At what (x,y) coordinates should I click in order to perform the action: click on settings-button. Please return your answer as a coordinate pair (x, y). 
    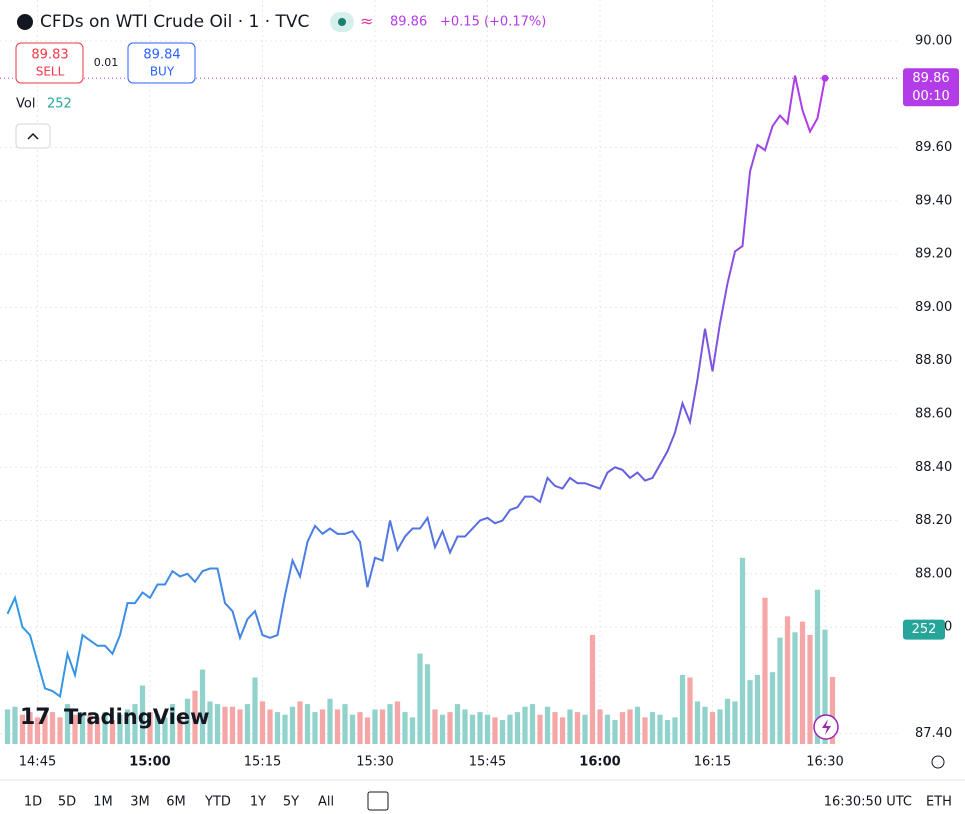
    Looking at the image, I should click on (938, 762).